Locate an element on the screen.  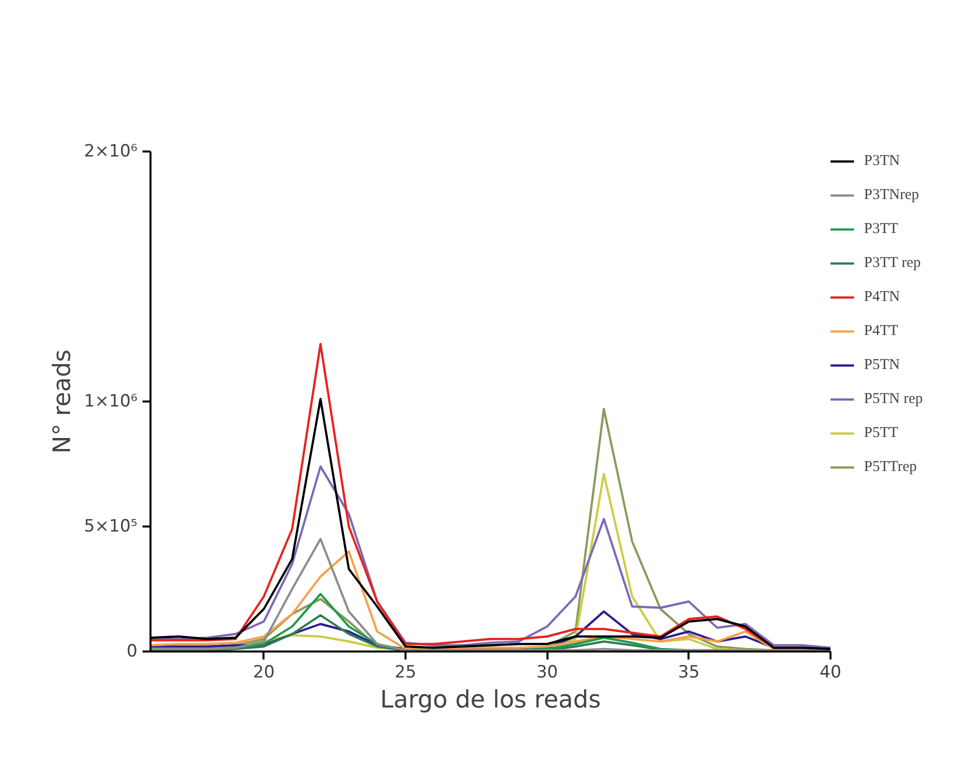
legend-label: P5TN is located at coordinates (882, 365).